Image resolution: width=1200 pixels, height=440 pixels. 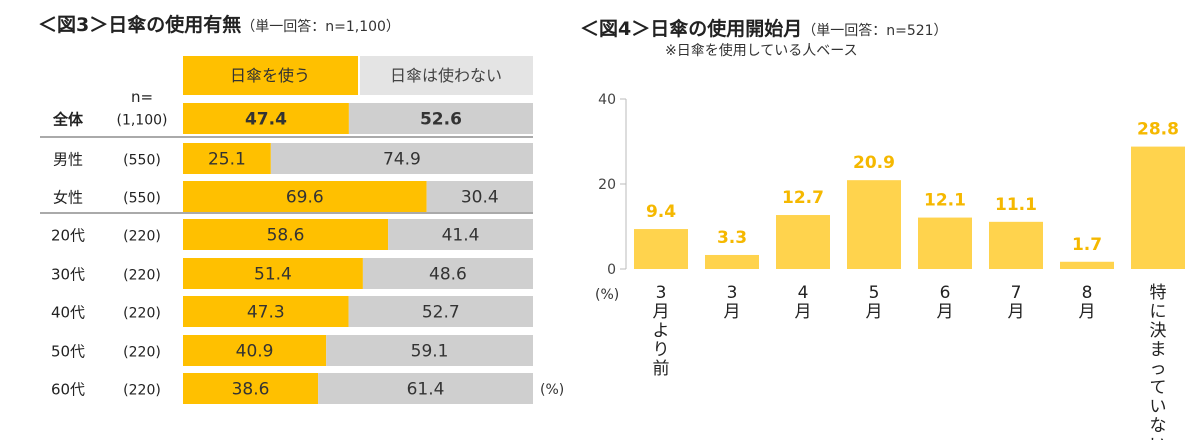 I want to click on bar-value-label: 12.7, so click(x=803, y=198).